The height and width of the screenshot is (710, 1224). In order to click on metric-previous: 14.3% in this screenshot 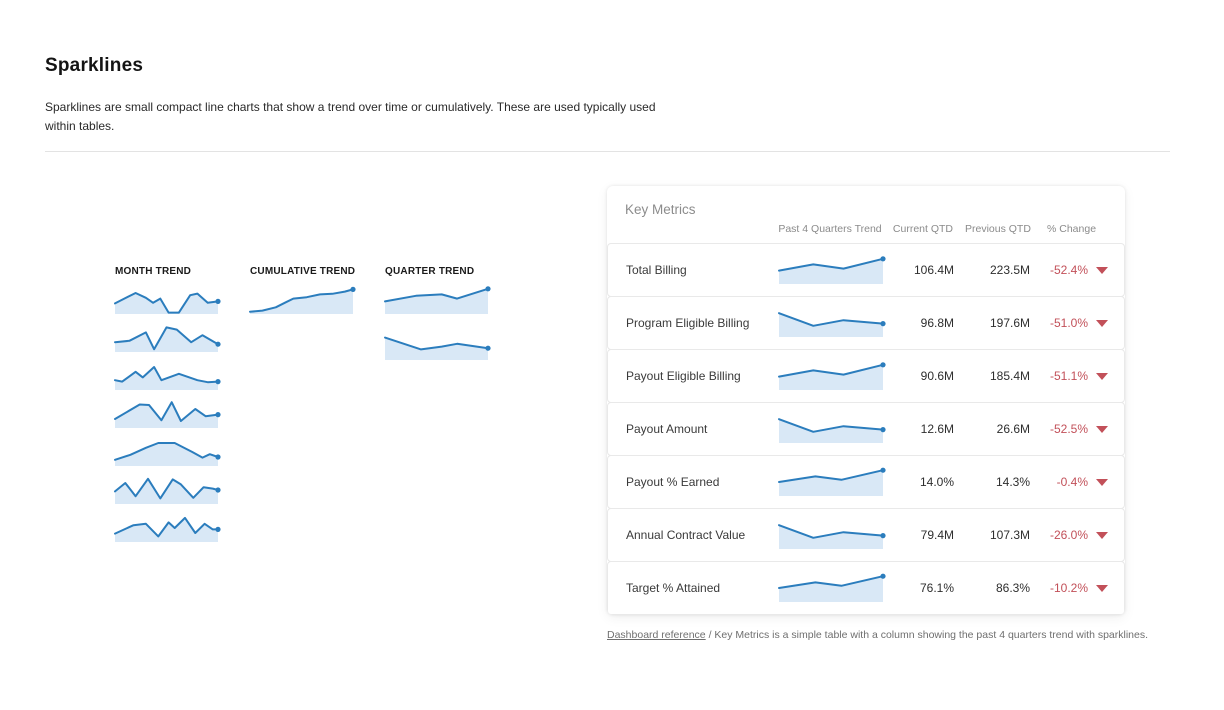, I will do `click(1012, 482)`.